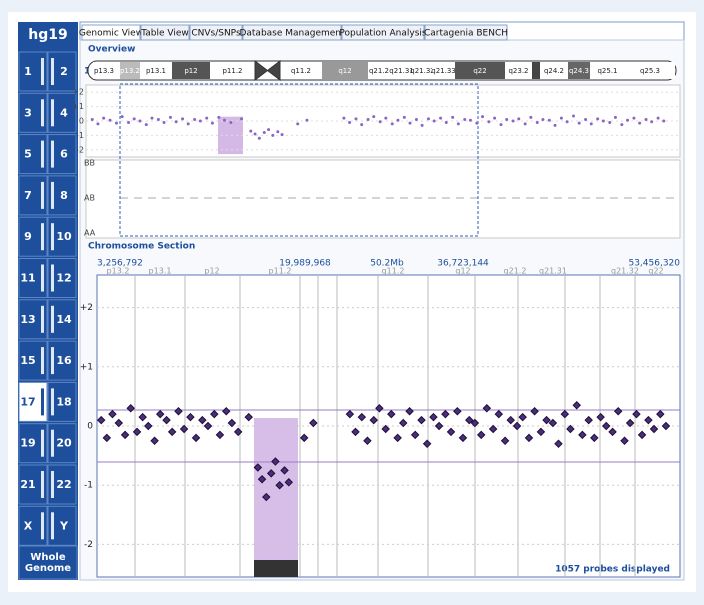  I want to click on section-band-label: p11.2, so click(280, 271).